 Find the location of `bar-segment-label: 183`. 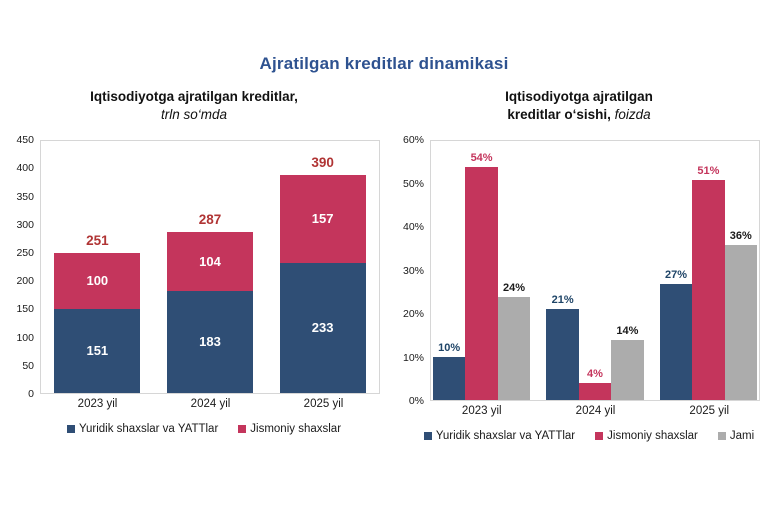

bar-segment-label: 183 is located at coordinates (210, 342).